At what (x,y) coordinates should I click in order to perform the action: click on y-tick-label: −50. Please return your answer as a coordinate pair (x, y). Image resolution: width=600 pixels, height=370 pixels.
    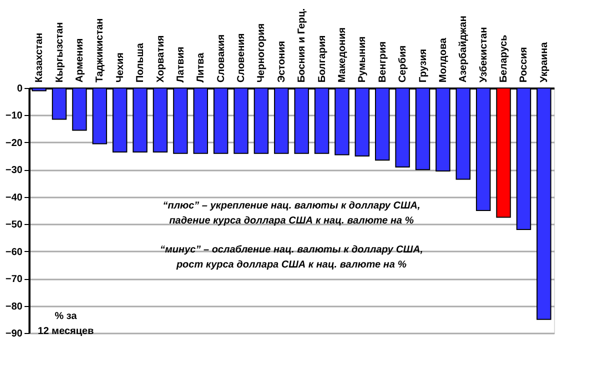
    Looking at the image, I should click on (14, 225).